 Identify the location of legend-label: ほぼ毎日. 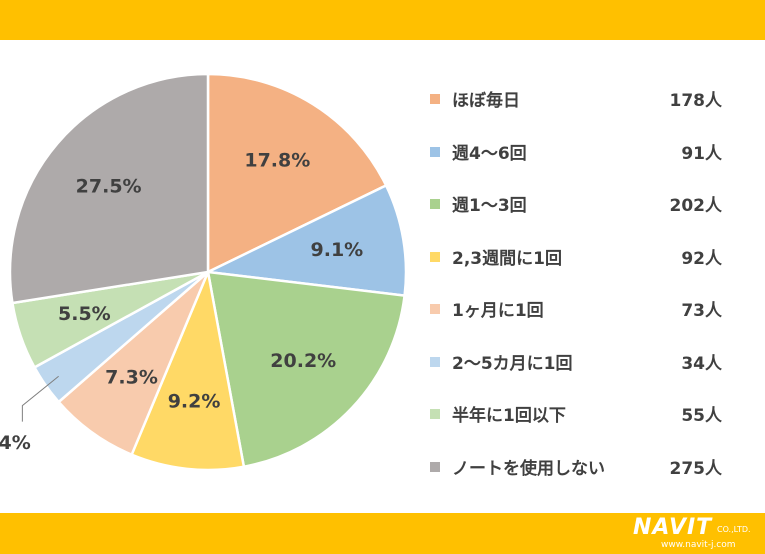
(486, 101).